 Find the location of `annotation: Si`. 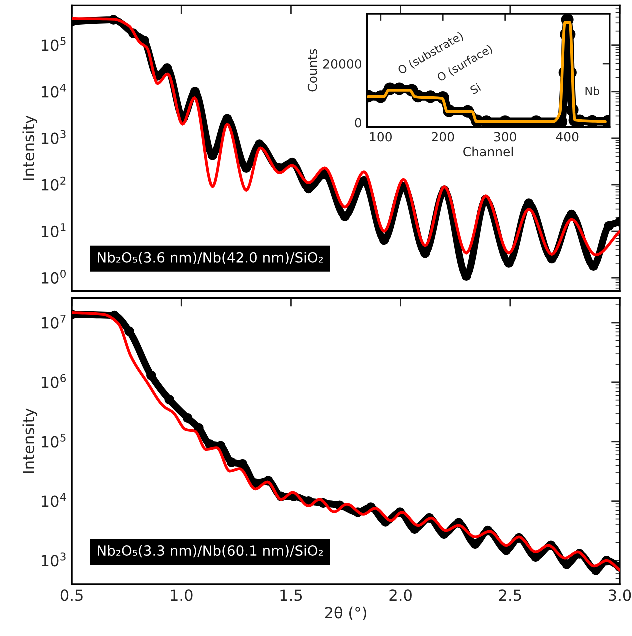

annotation: Si is located at coordinates (476, 89).